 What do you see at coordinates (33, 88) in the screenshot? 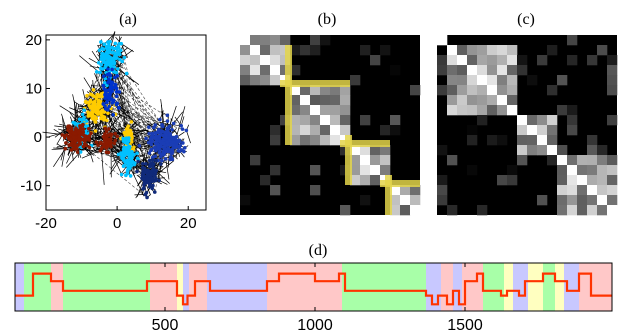
I see `y-tick-label: 10` at bounding box center [33, 88].